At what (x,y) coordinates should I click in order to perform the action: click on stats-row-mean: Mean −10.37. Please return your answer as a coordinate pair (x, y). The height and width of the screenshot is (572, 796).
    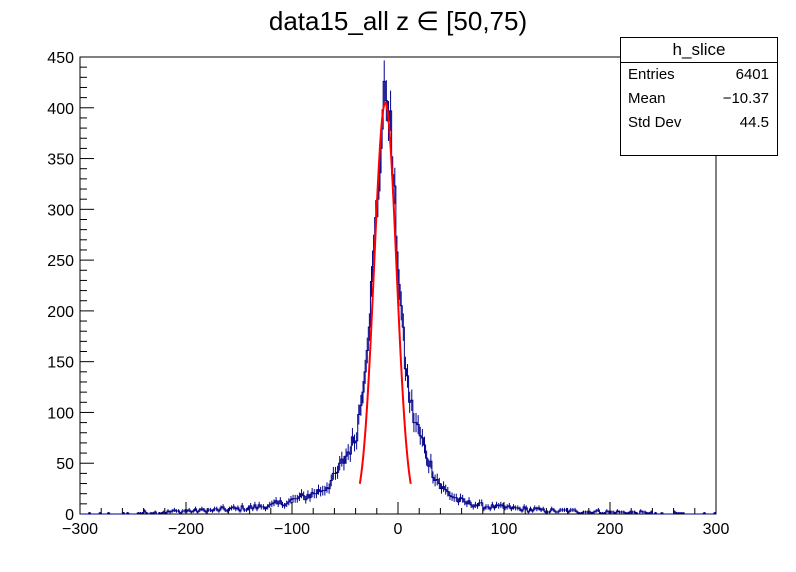
    Looking at the image, I should click on (699, 99).